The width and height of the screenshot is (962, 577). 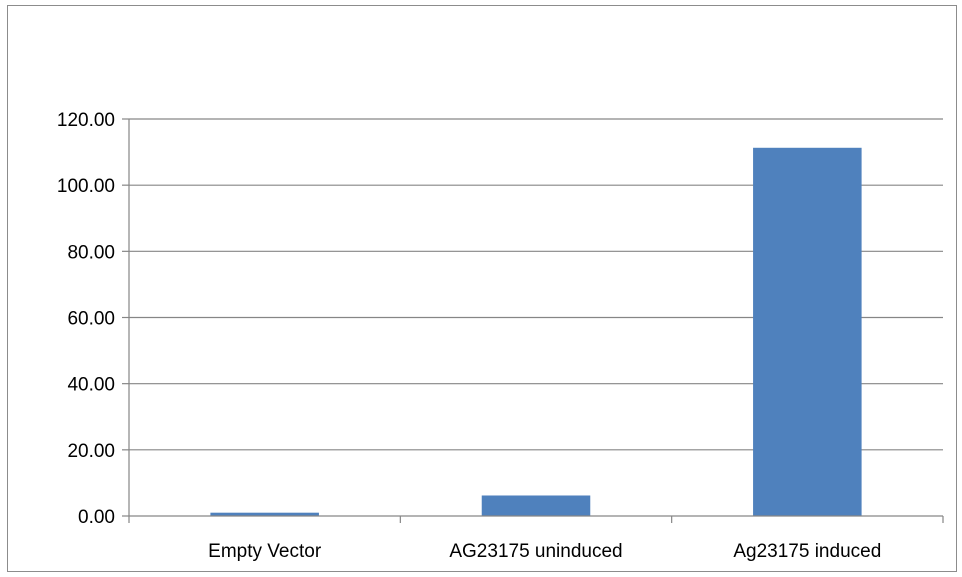 What do you see at coordinates (91, 451) in the screenshot?
I see `y-tick-label: 20.00` at bounding box center [91, 451].